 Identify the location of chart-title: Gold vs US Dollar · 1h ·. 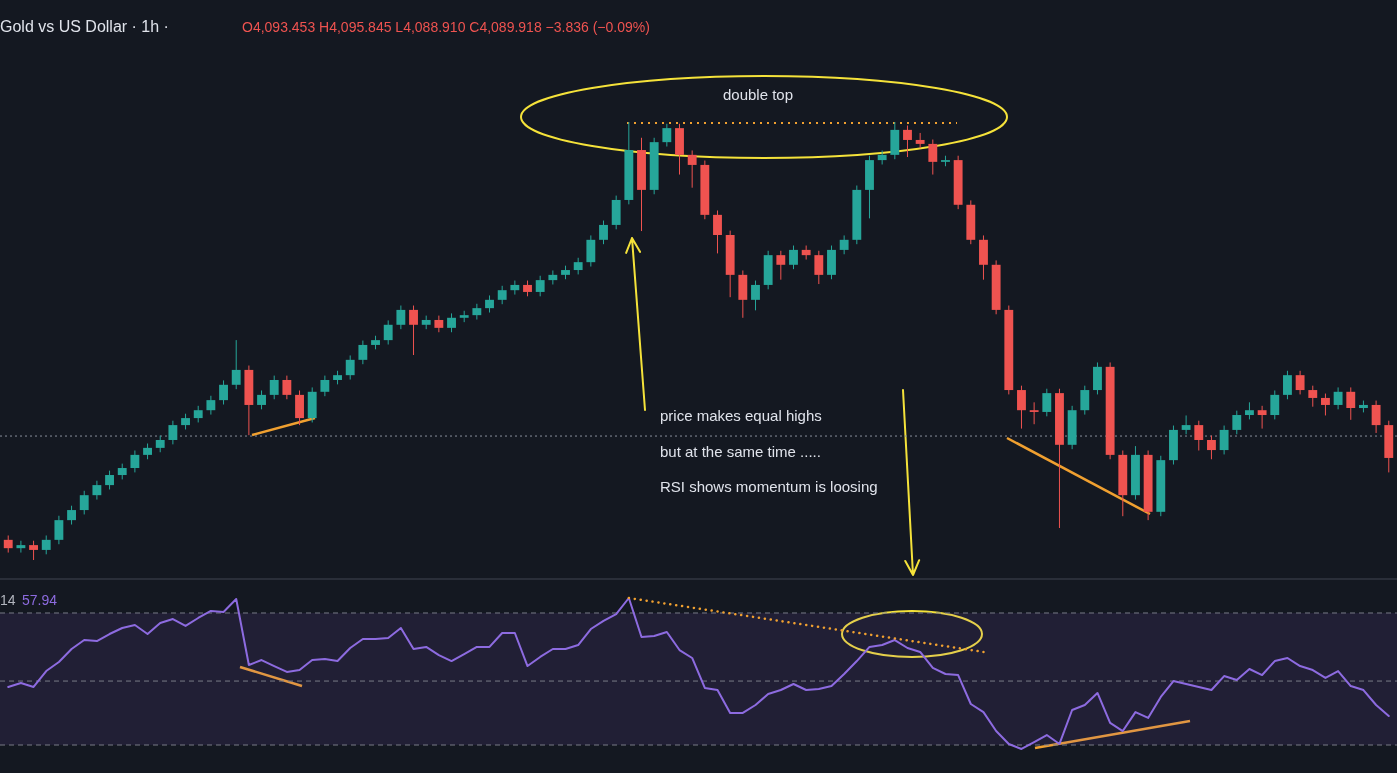
(84, 26).